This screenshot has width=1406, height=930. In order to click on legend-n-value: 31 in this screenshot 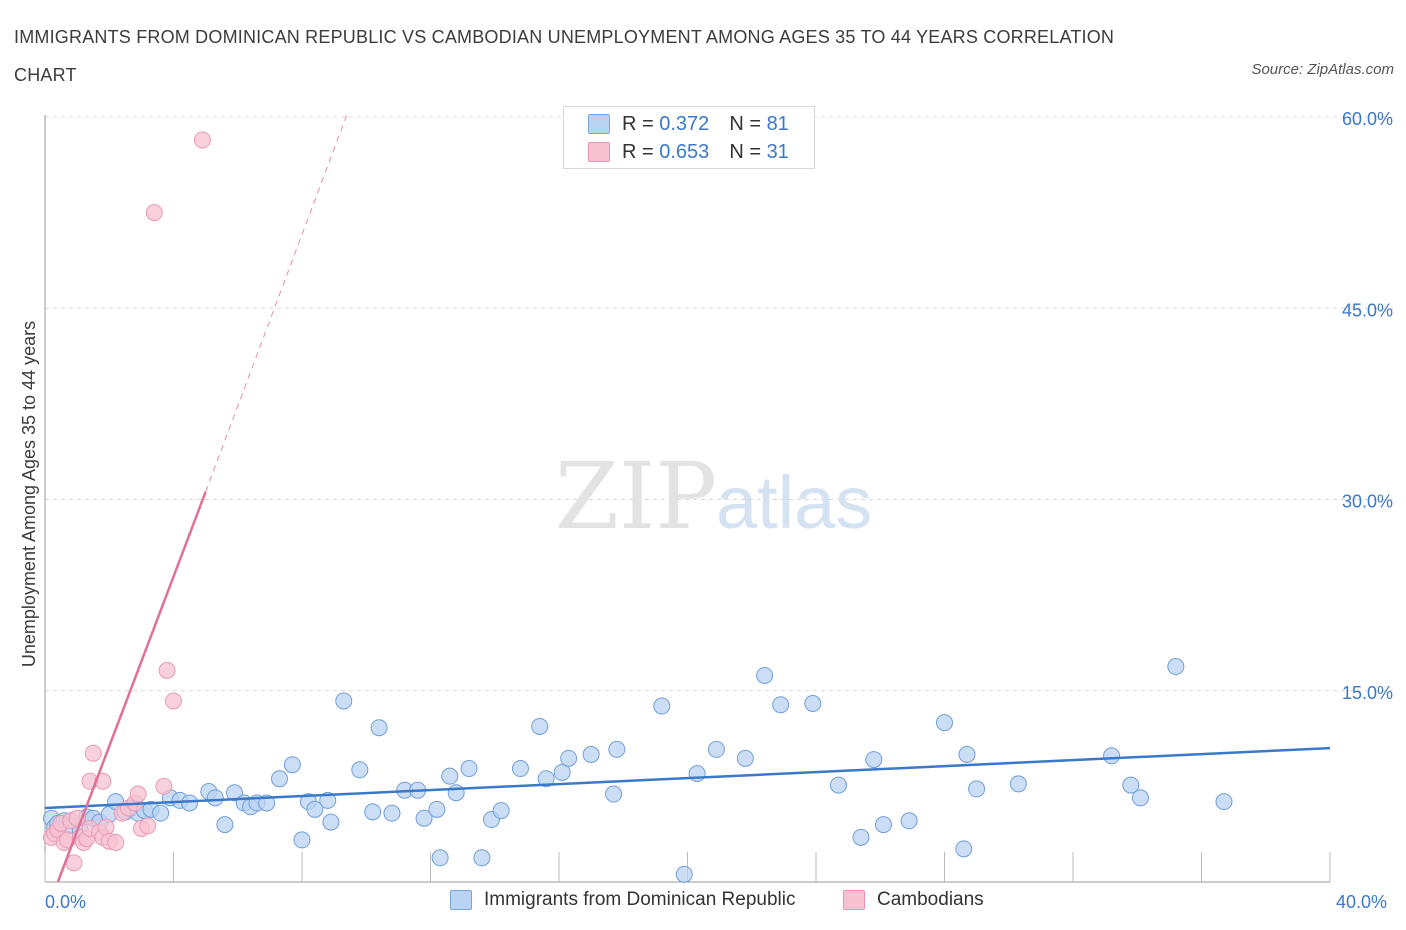, I will do `click(777, 151)`.